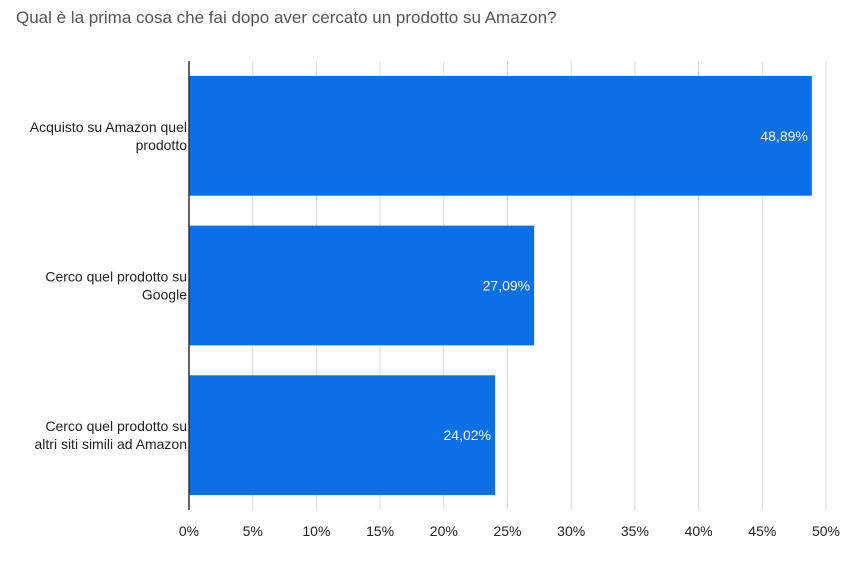 The height and width of the screenshot is (567, 867). Describe the element at coordinates (635, 531) in the screenshot. I see `x-tick-label: 35%` at that location.